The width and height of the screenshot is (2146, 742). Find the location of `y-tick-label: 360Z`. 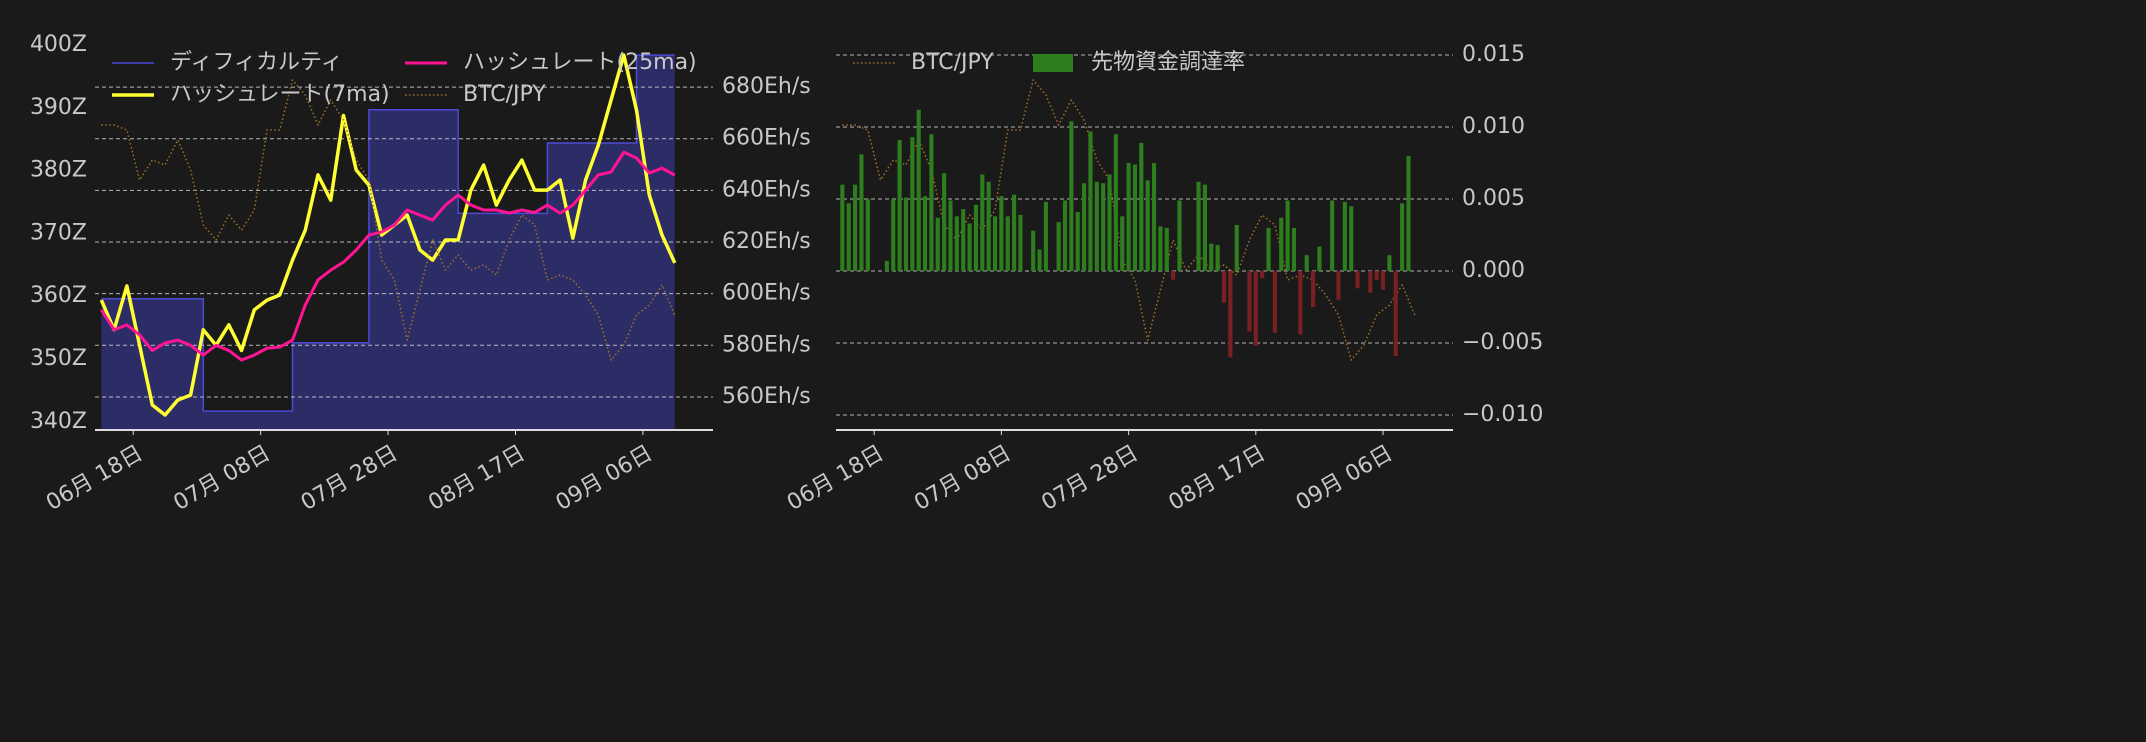

y-tick-label: 360Z is located at coordinates (58, 295).